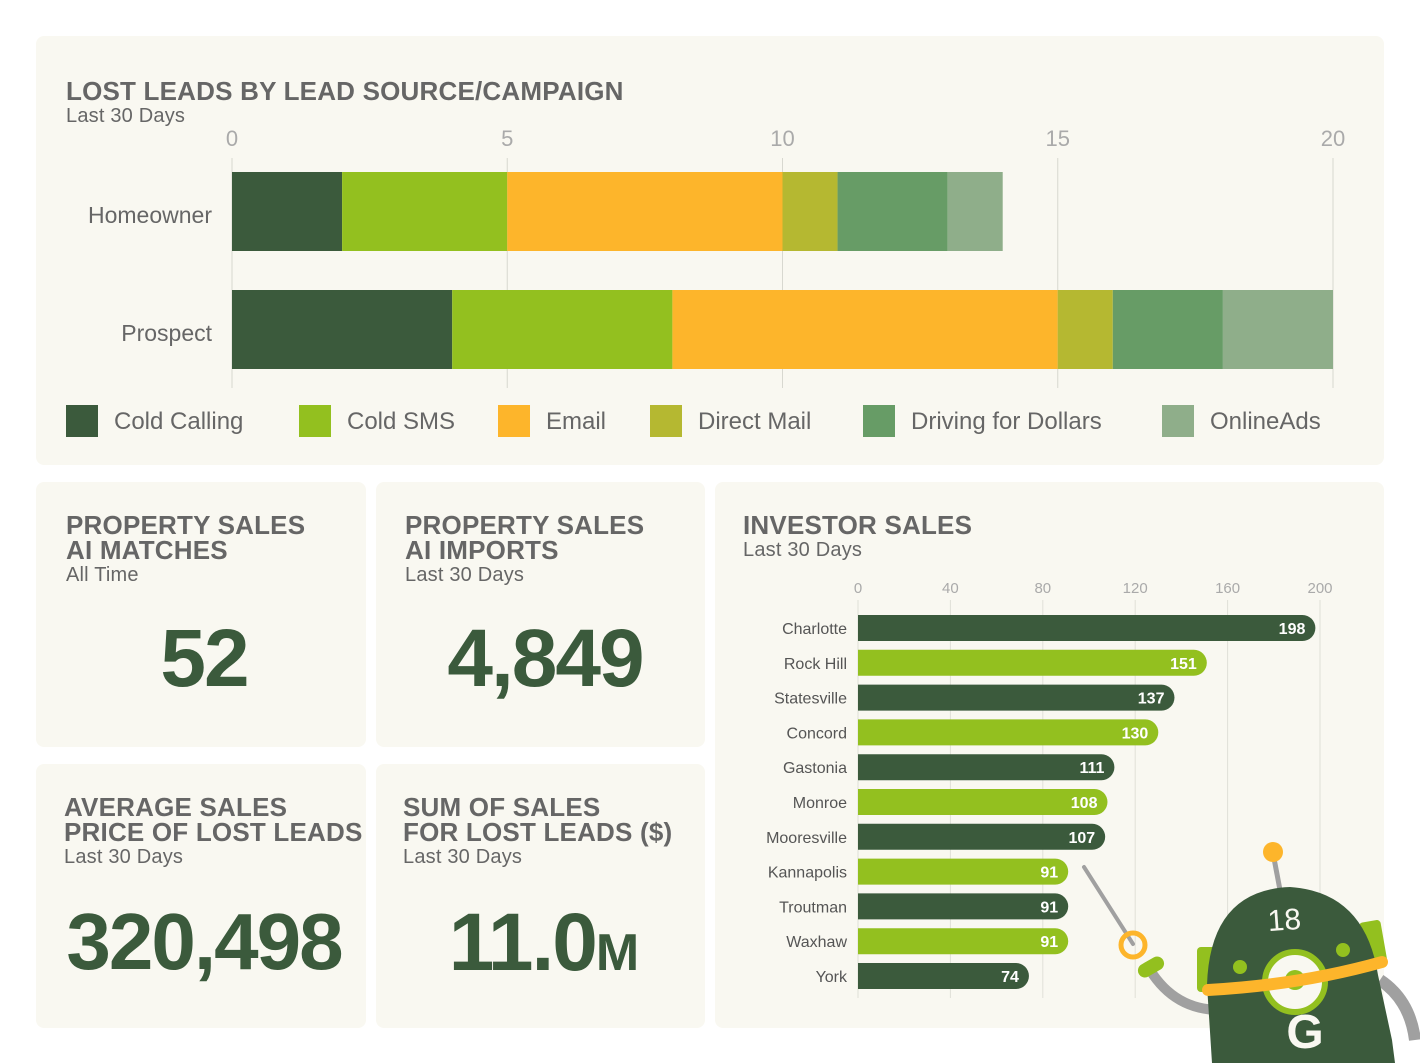 The image size is (1420, 1063). I want to click on kpi-value: 4,849, so click(545, 658).